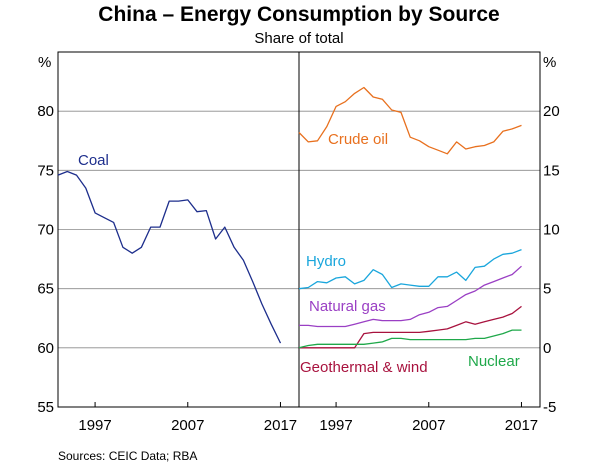  I want to click on y-tick-label: 70, so click(45, 230).